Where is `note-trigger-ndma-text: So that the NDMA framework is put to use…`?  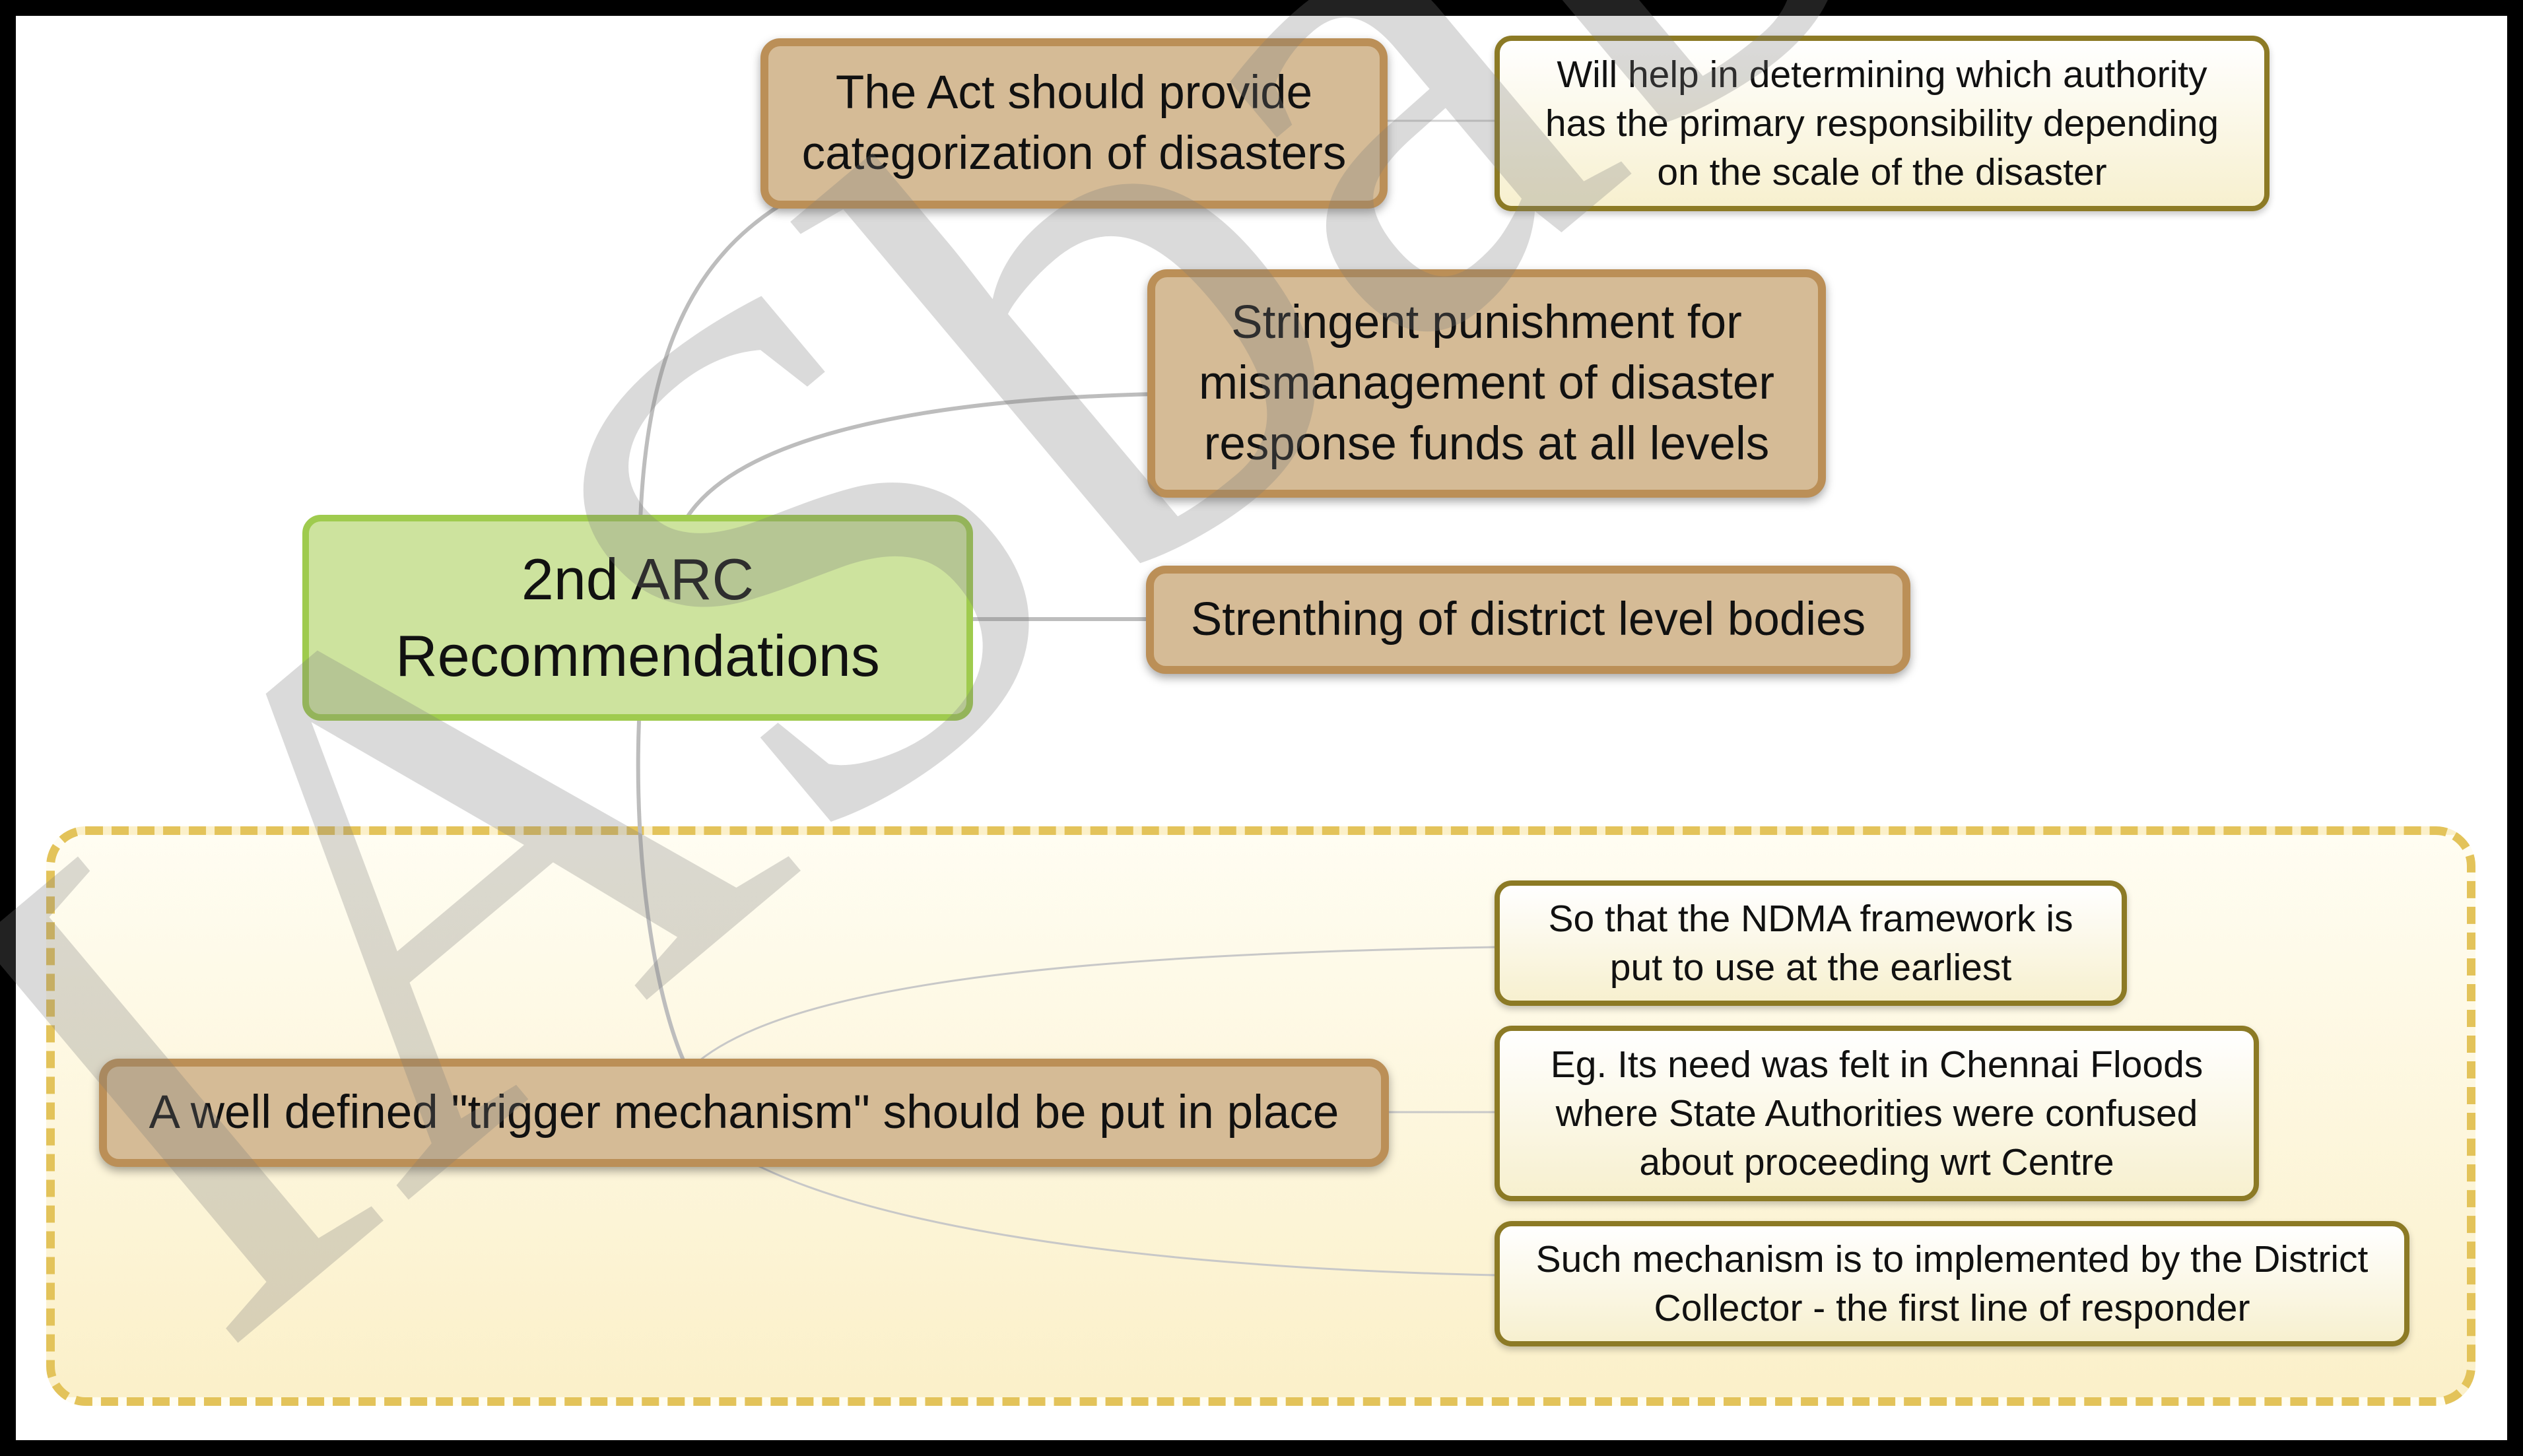
note-trigger-ndma-text: So that the NDMA framework is put to use… is located at coordinates (1811, 943).